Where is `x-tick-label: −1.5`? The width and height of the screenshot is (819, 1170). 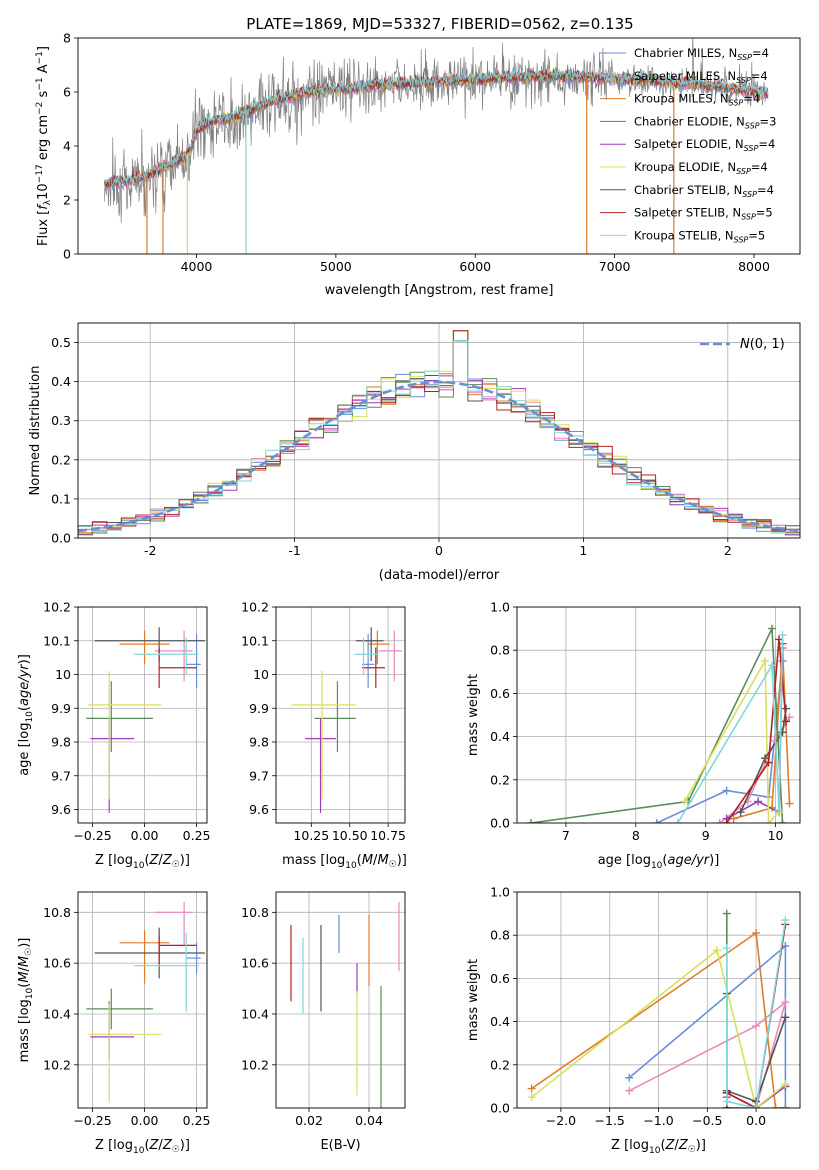
x-tick-label: −1.5 is located at coordinates (610, 1120).